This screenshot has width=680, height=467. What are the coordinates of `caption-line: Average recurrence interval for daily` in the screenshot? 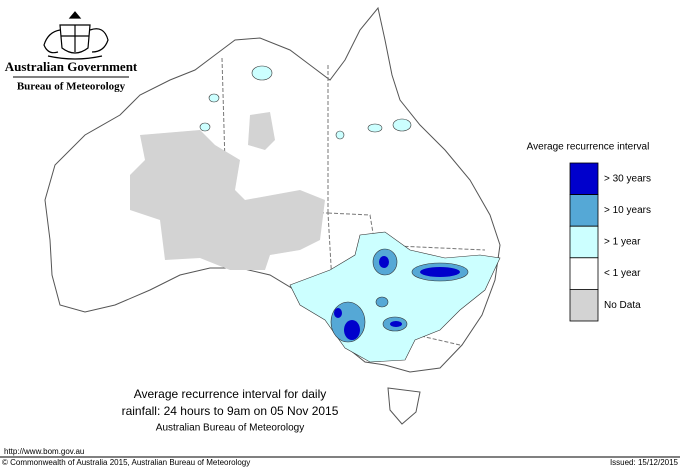 It's located at (230, 394).